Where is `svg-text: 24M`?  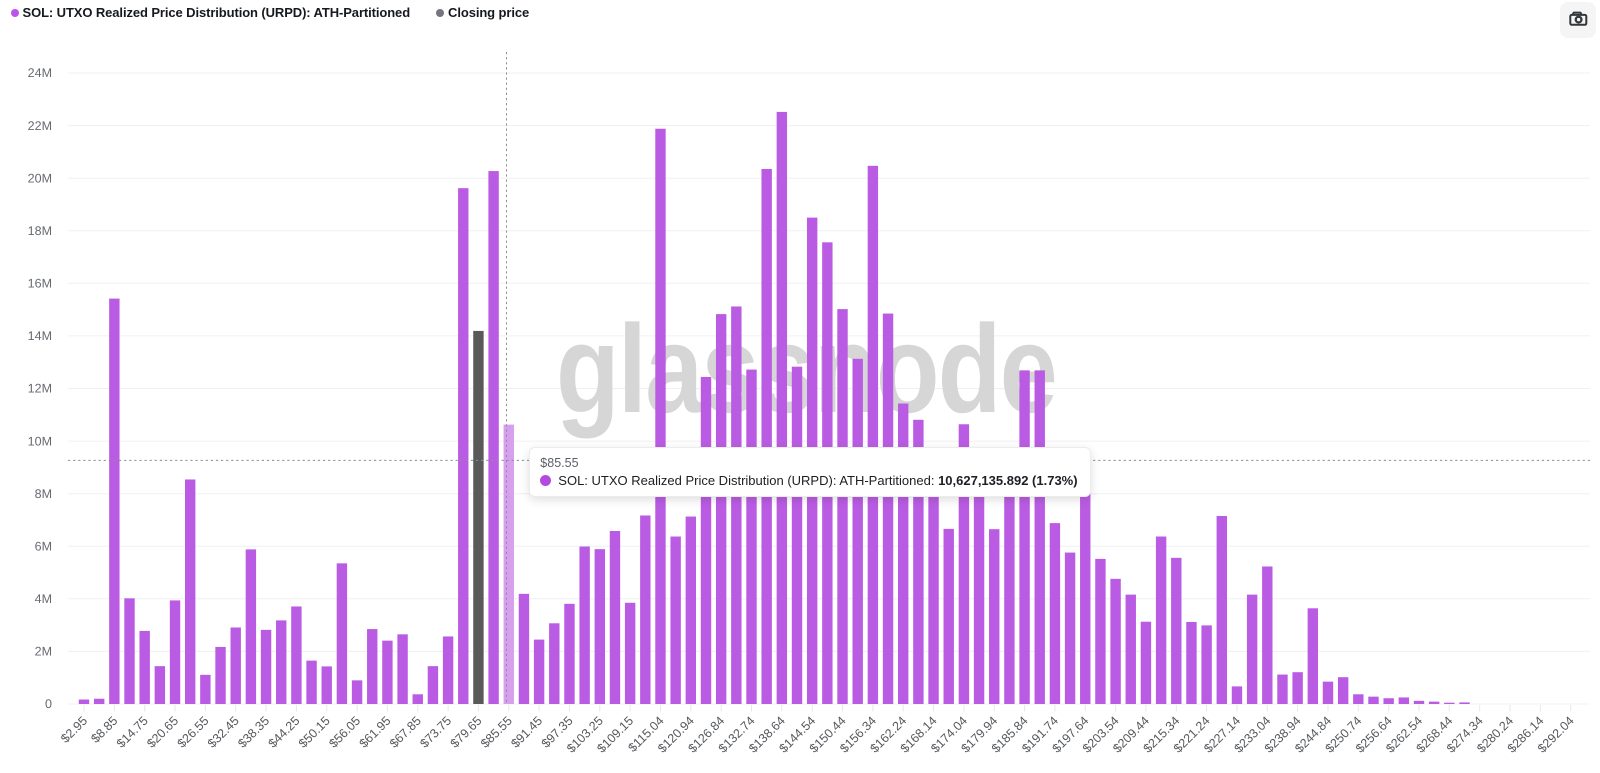 svg-text: 24M is located at coordinates (40, 73).